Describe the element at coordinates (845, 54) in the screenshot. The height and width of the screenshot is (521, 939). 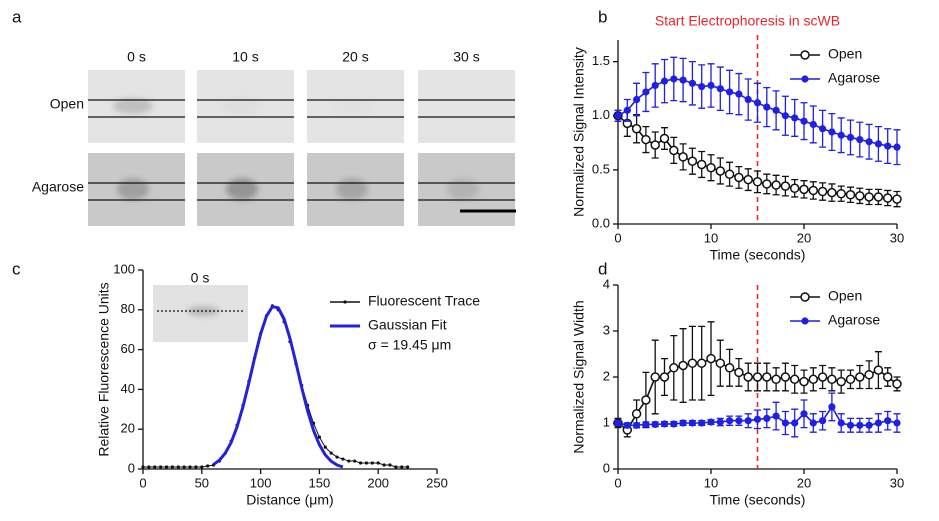
I see `legend-label: Open` at that location.